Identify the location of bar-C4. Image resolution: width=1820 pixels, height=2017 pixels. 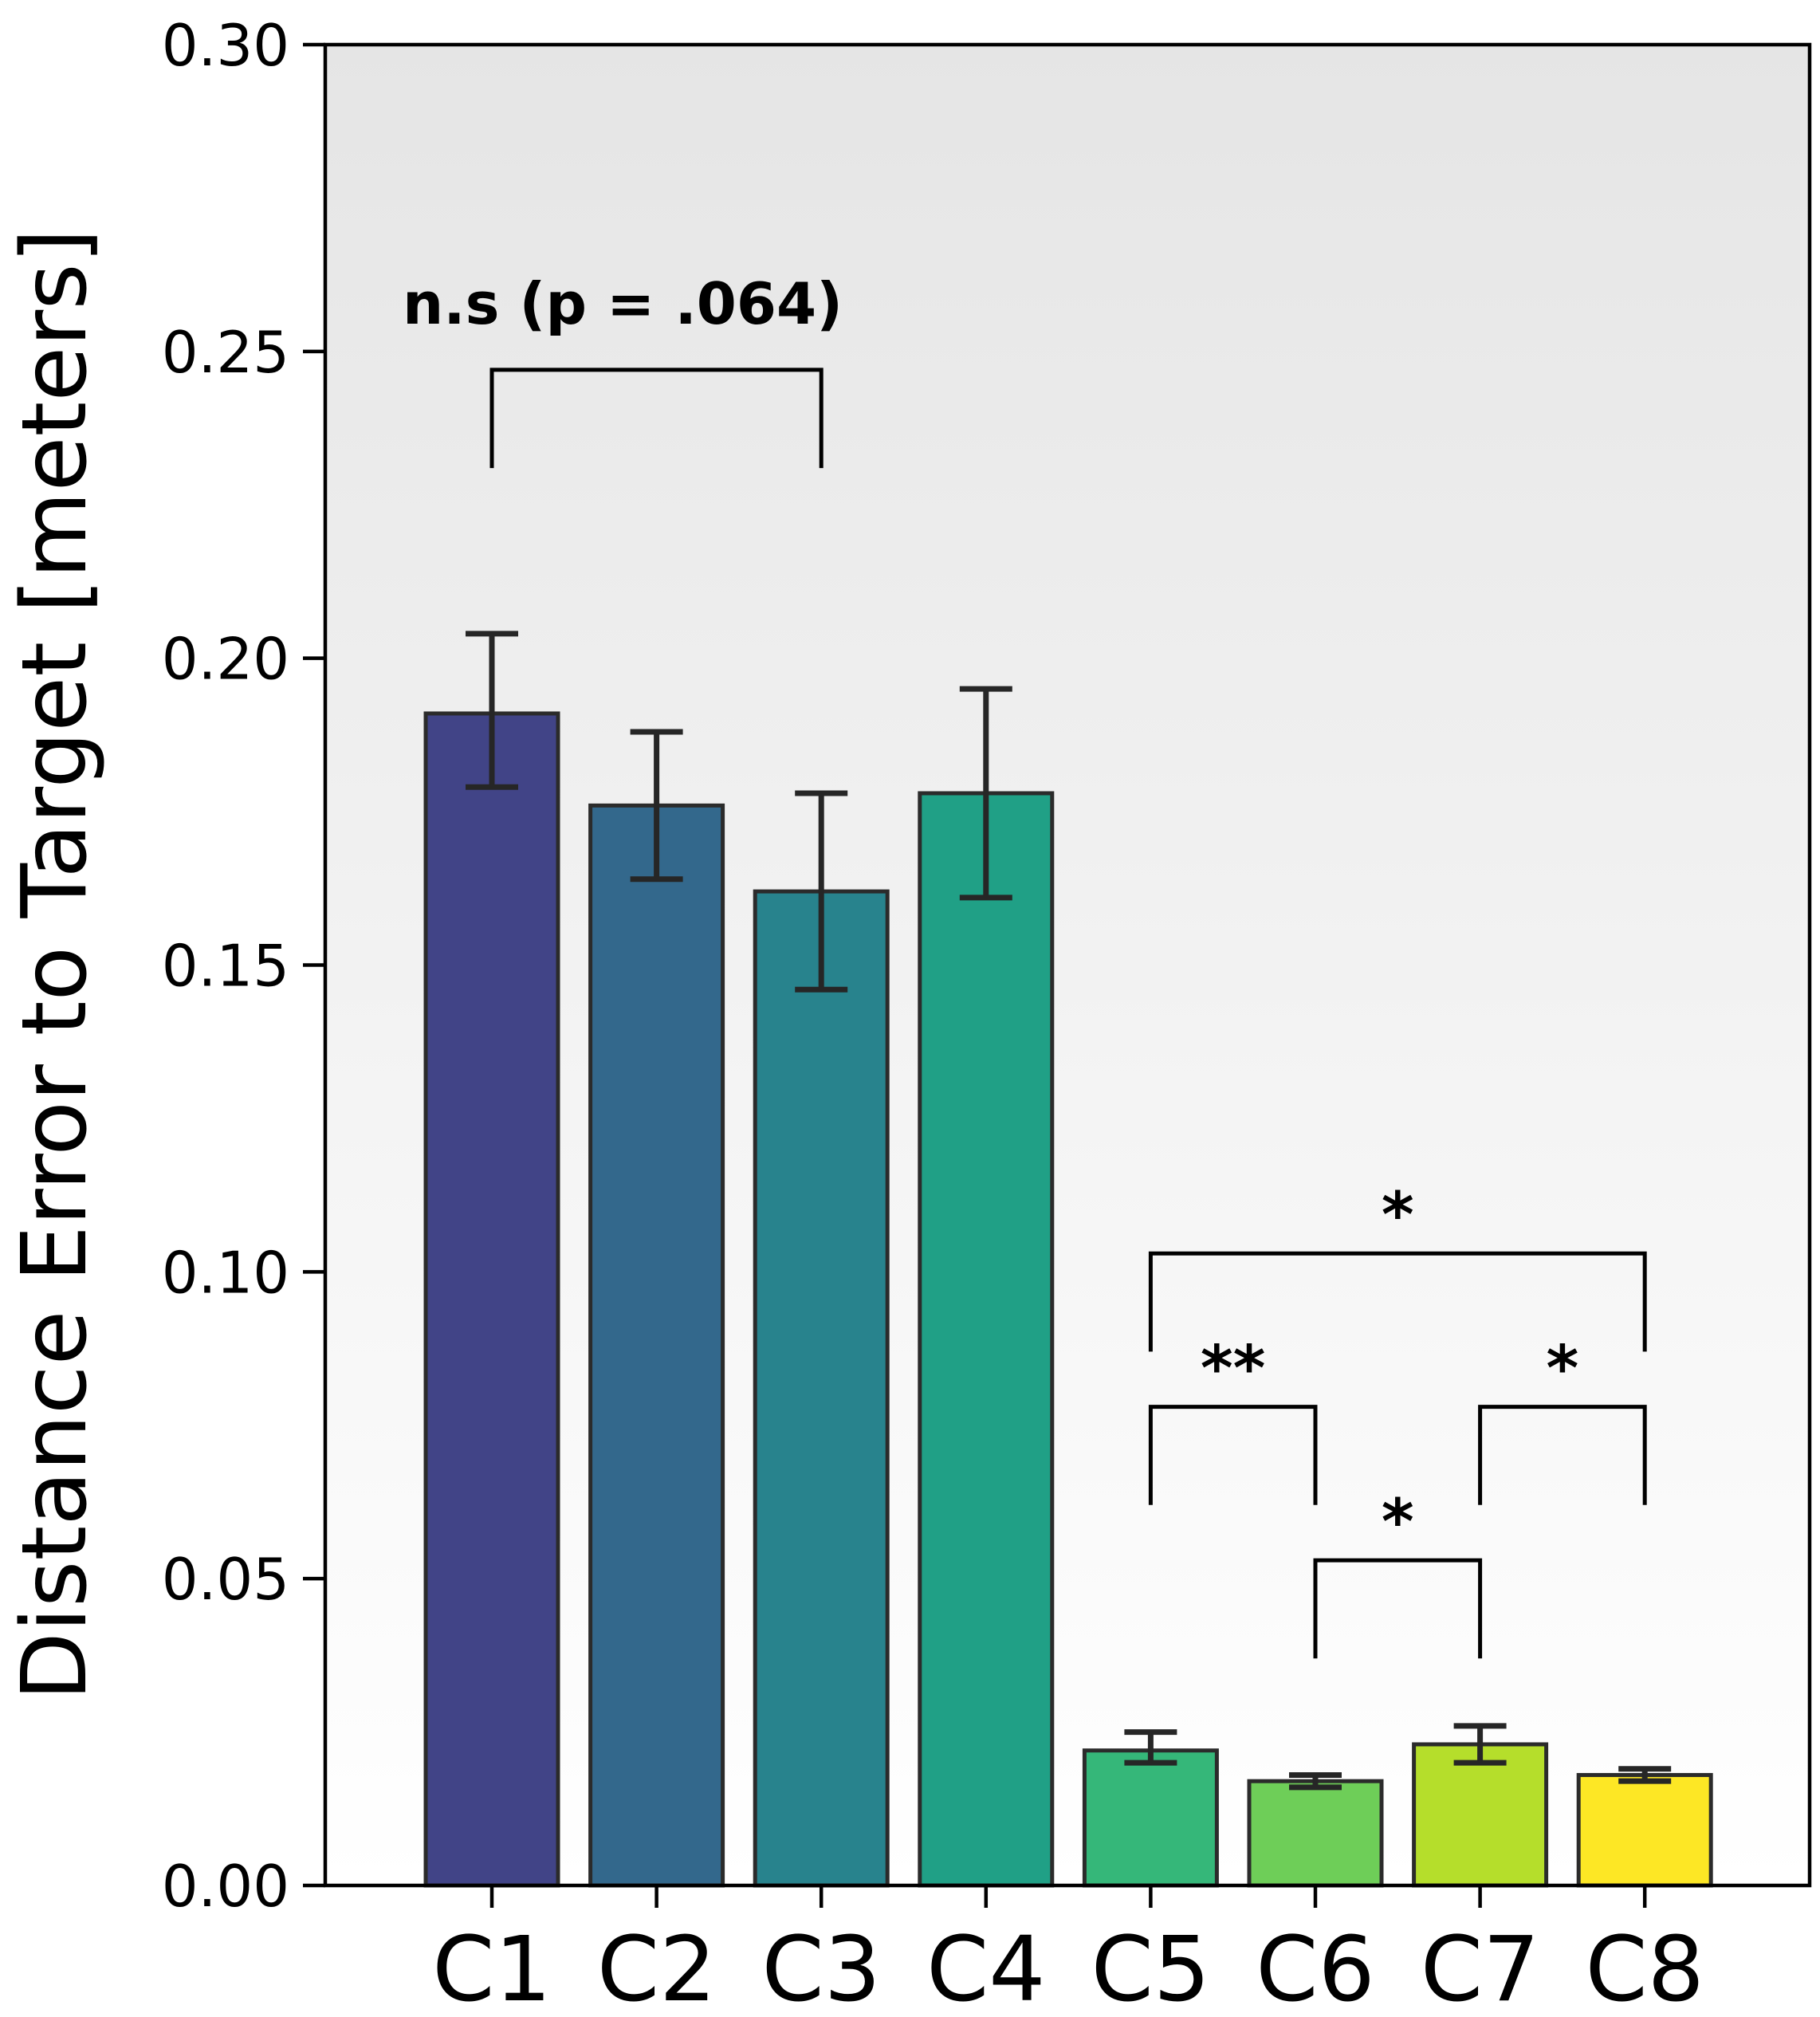
(986, 1339).